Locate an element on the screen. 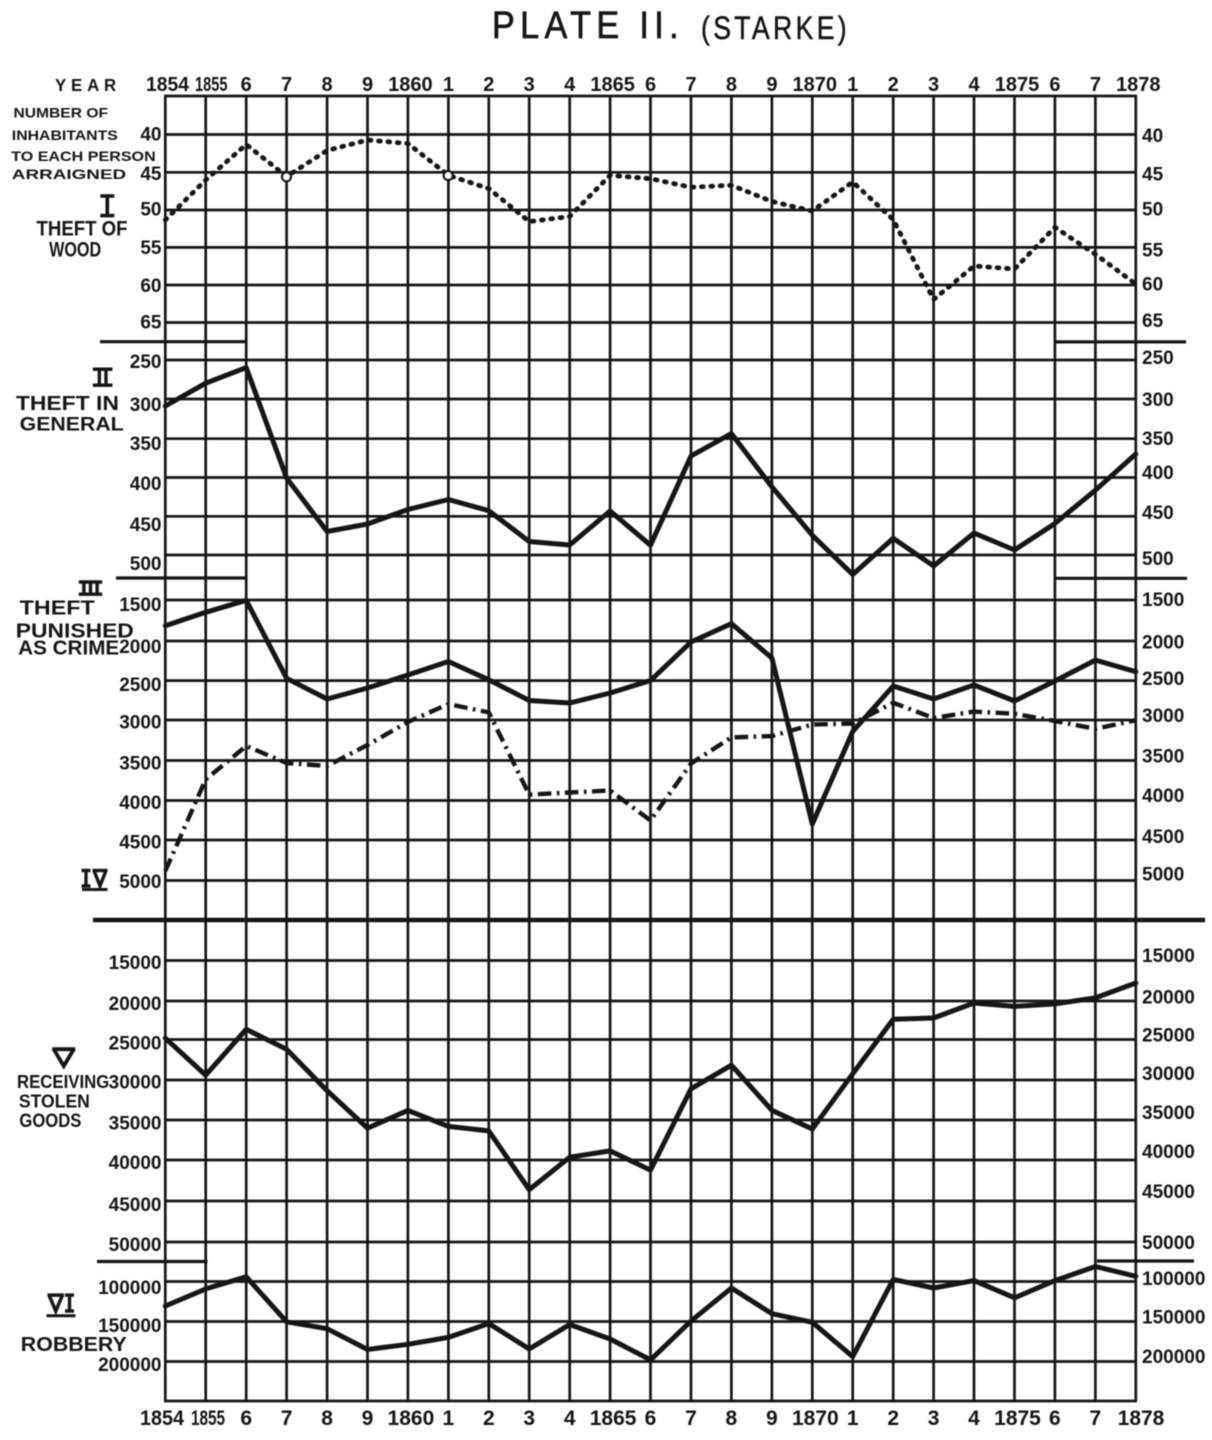  svg-text: INHABITANTS is located at coordinates (65, 135).